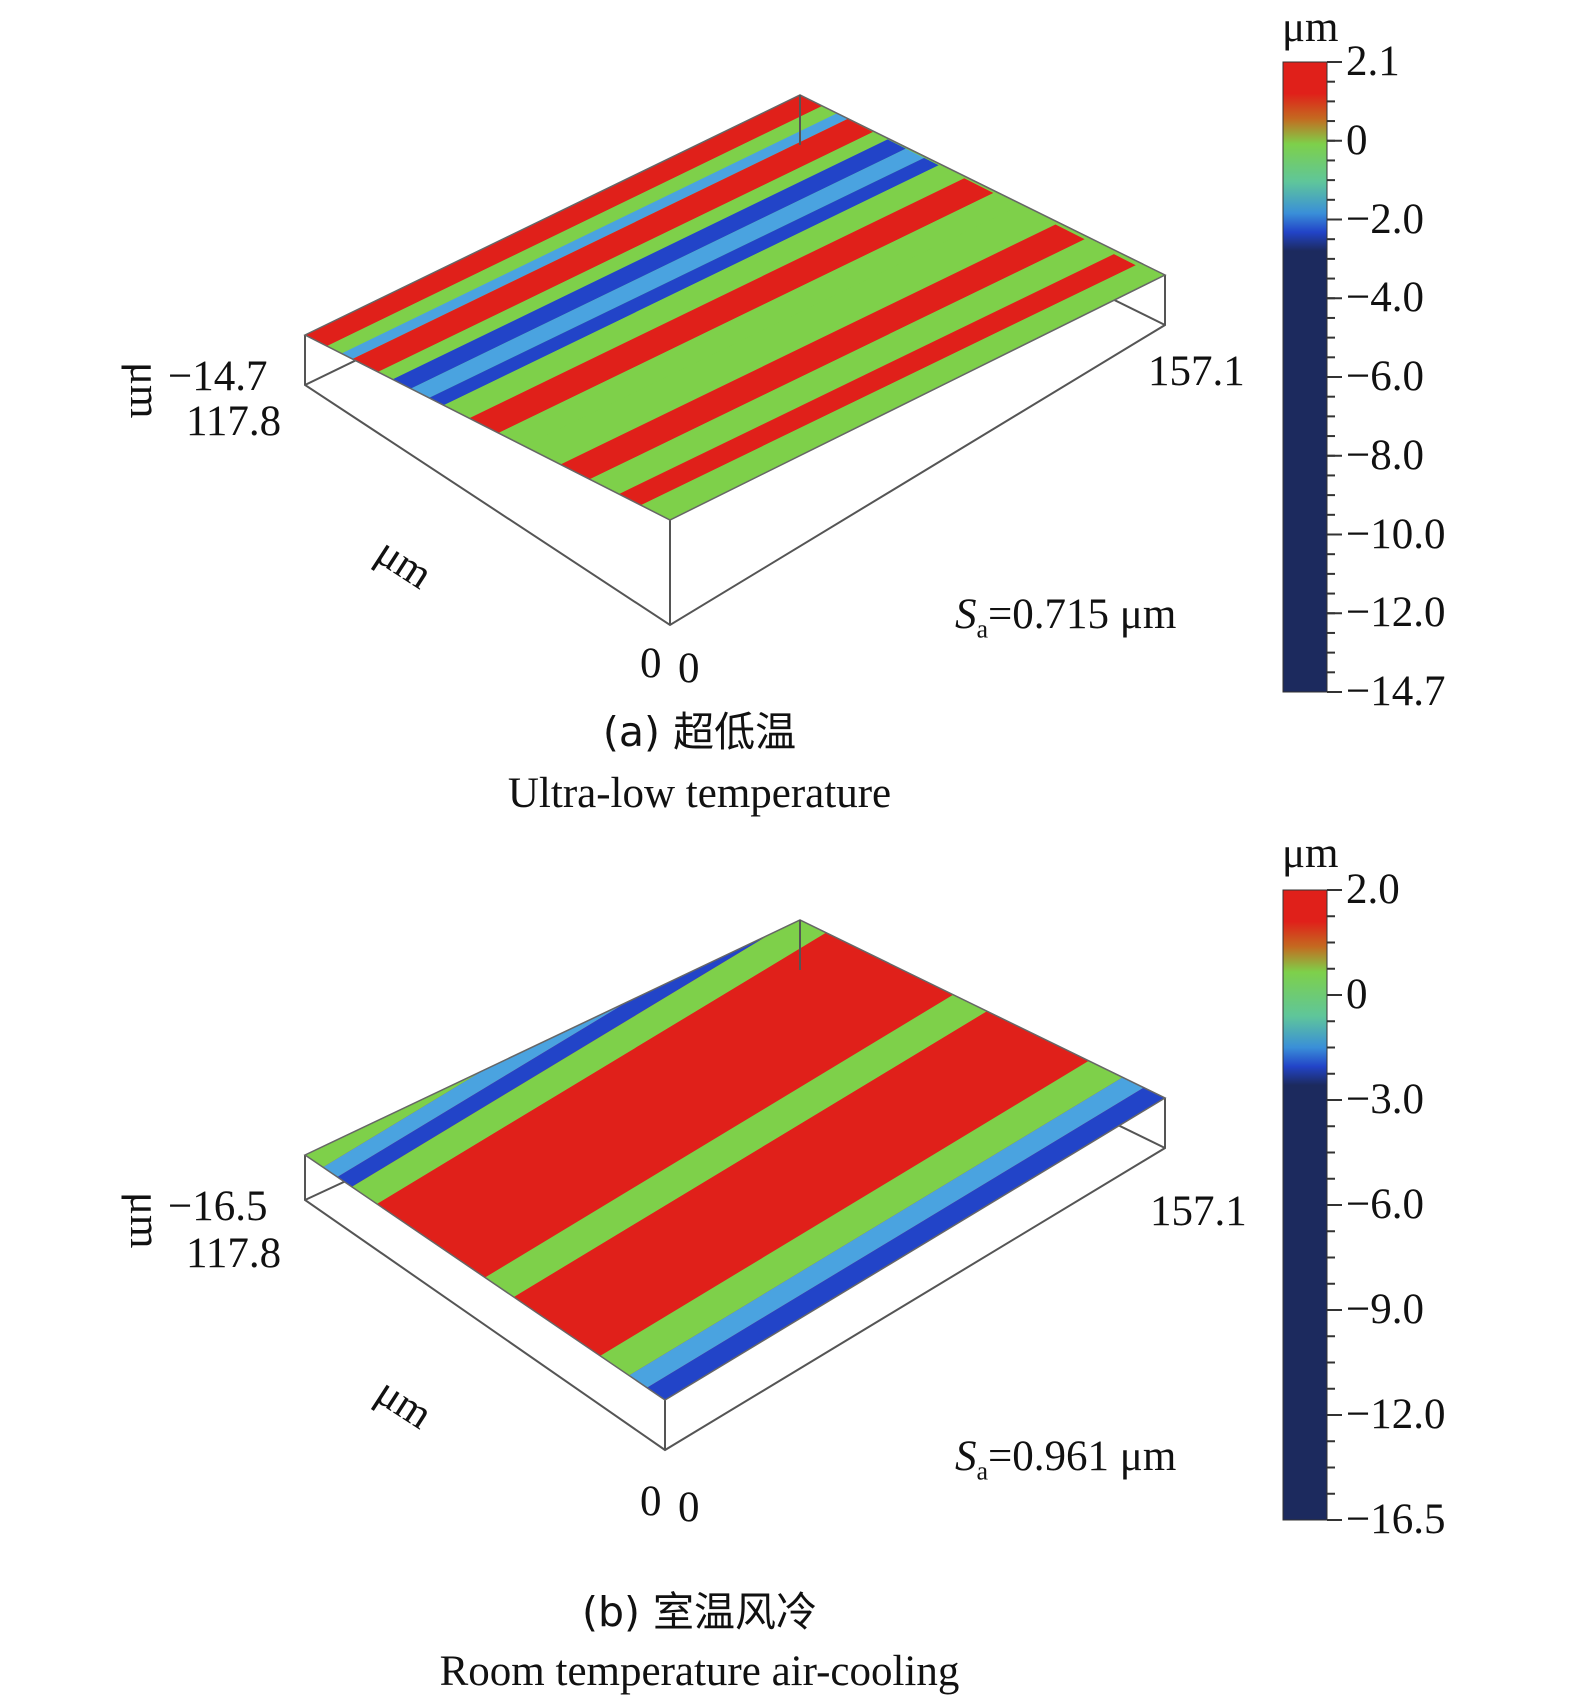  I want to click on x-value-b: 157.1, so click(1198, 1211).